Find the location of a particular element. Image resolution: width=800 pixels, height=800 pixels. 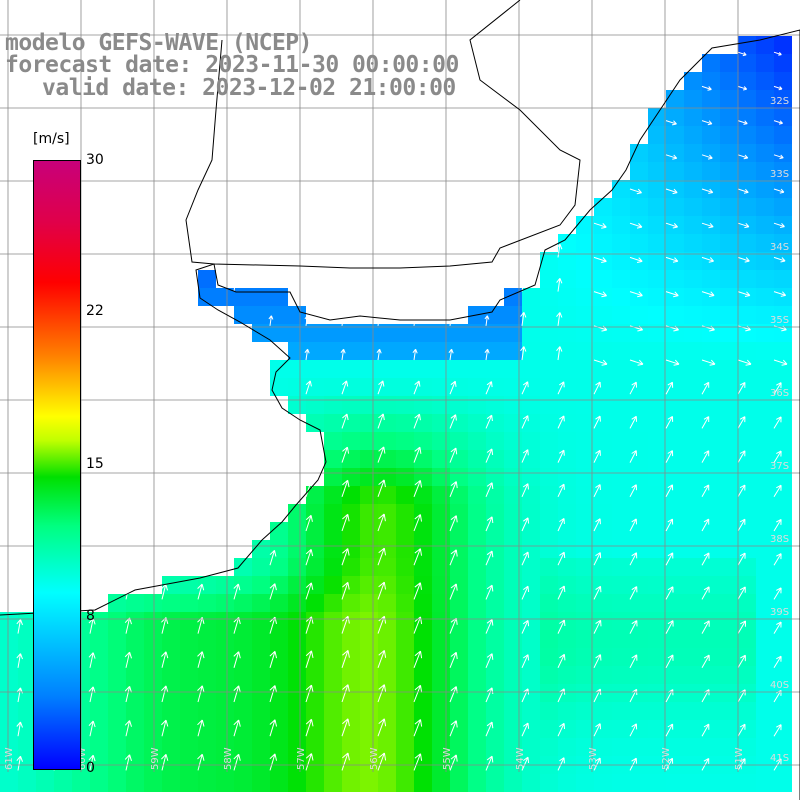

lat-label: 33S is located at coordinates (779, 174).